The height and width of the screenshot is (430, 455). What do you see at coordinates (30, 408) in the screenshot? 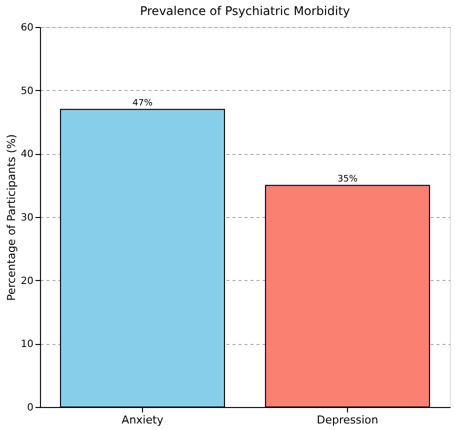
I see `y-tick-label: 0` at bounding box center [30, 408].